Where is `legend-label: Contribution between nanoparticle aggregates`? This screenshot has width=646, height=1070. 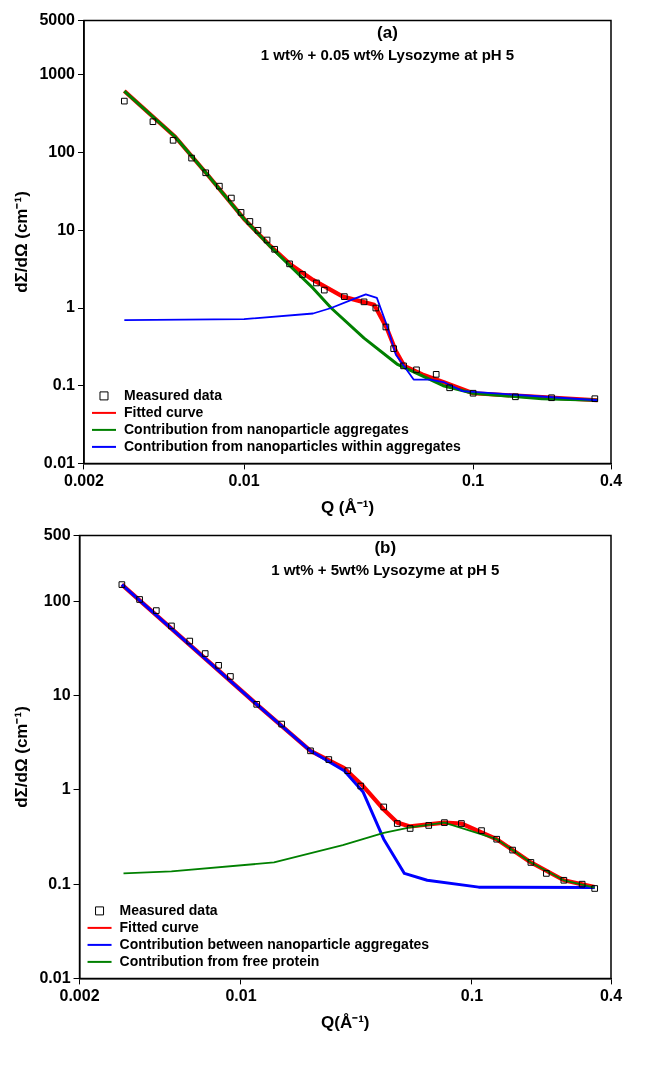
legend-label: Contribution between nanoparticle aggregates is located at coordinates (274, 943).